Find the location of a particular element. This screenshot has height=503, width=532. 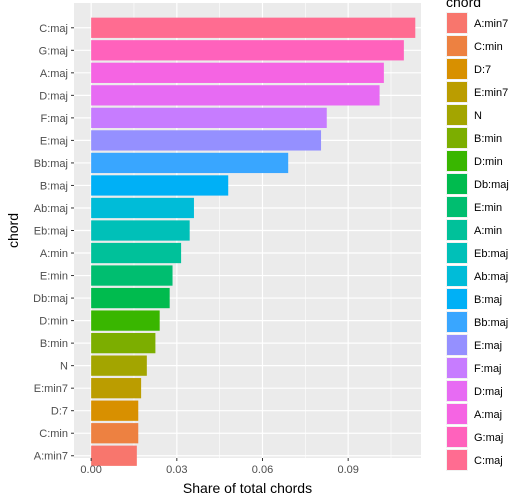

legend-label: E:maj is located at coordinates (488, 346).